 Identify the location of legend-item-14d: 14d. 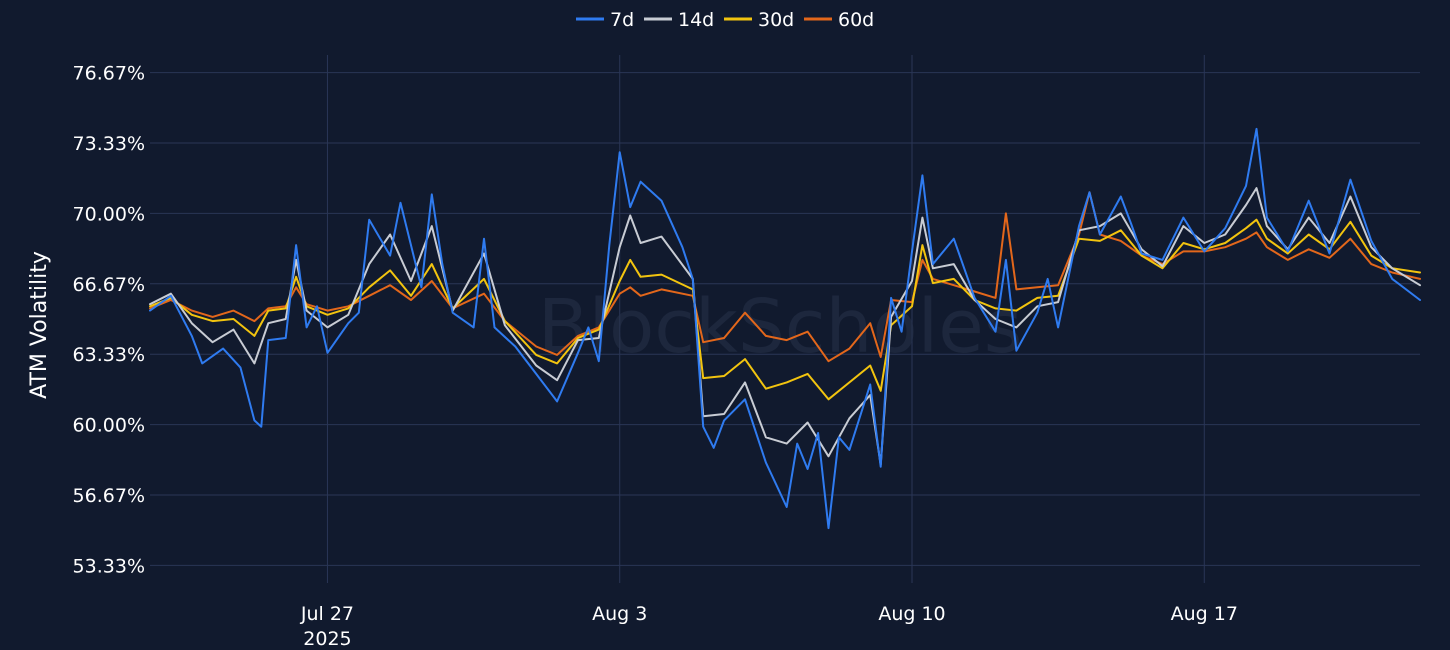
(679, 20).